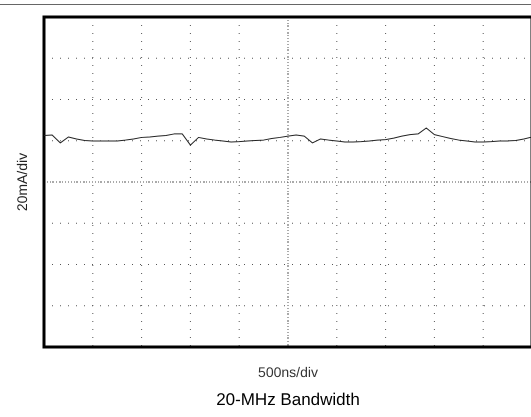 The width and height of the screenshot is (531, 417). I want to click on y-axis-title: 20mA/div, so click(22, 182).